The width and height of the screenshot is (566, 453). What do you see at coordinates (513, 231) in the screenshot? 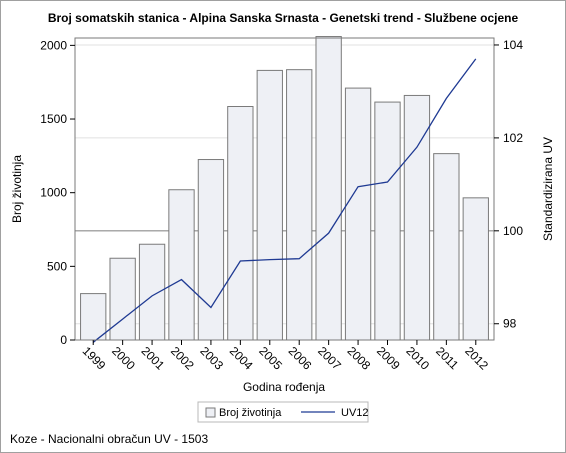
I see `y2-tick-label: 100` at bounding box center [513, 231].